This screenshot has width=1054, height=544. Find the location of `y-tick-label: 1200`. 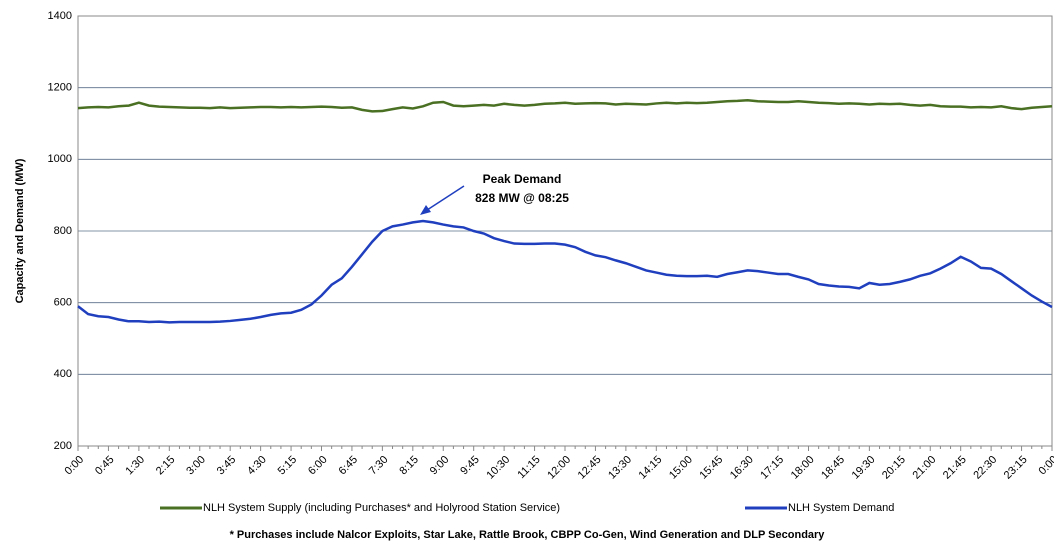

y-tick-label: 1200 is located at coordinates (60, 88).